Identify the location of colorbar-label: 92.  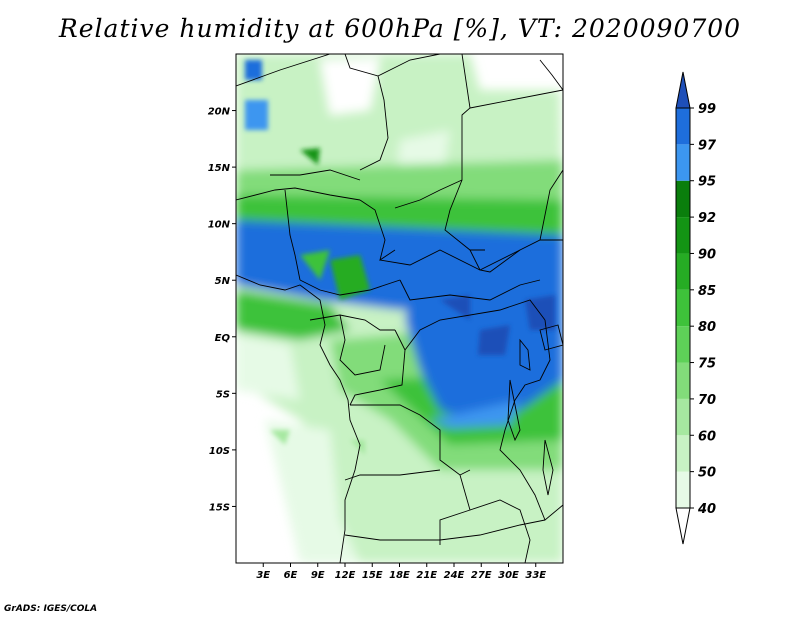
(707, 218).